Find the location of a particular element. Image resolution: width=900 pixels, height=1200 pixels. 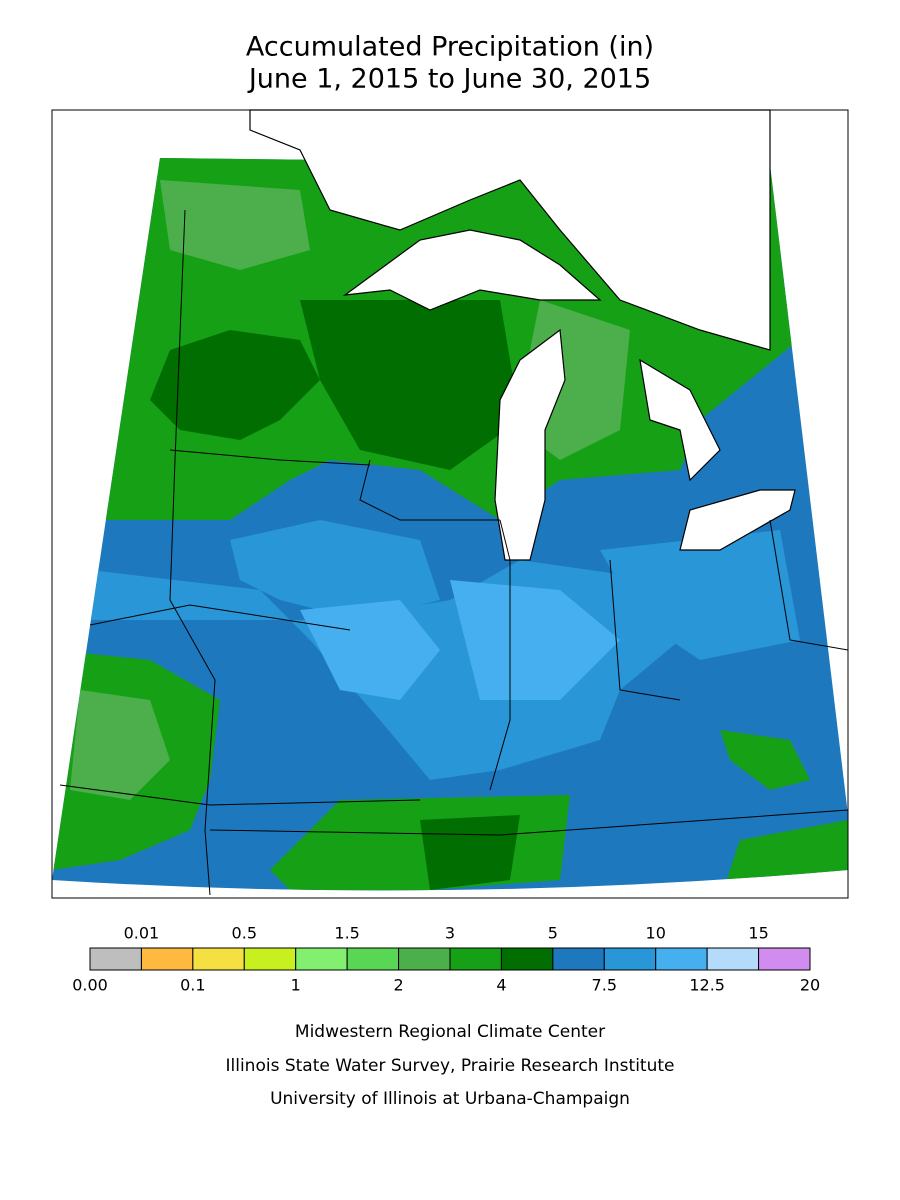

legend-label: 20 is located at coordinates (810, 985).